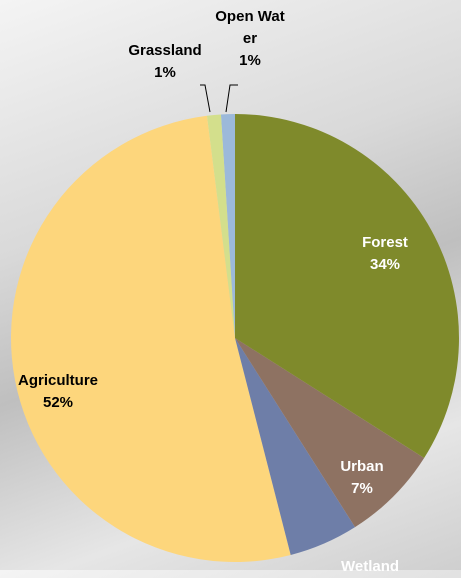 This screenshot has height=578, width=461. I want to click on slice-label: Open Water 1%, so click(250, 39).